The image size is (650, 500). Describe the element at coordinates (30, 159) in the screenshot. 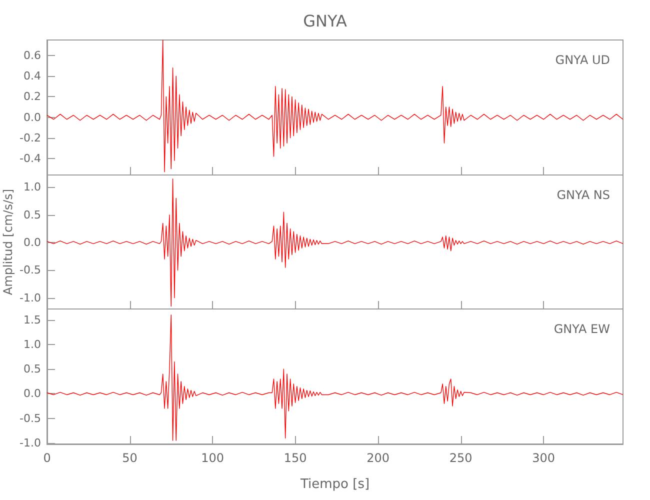

I see `y-tick-label: -0.4` at that location.